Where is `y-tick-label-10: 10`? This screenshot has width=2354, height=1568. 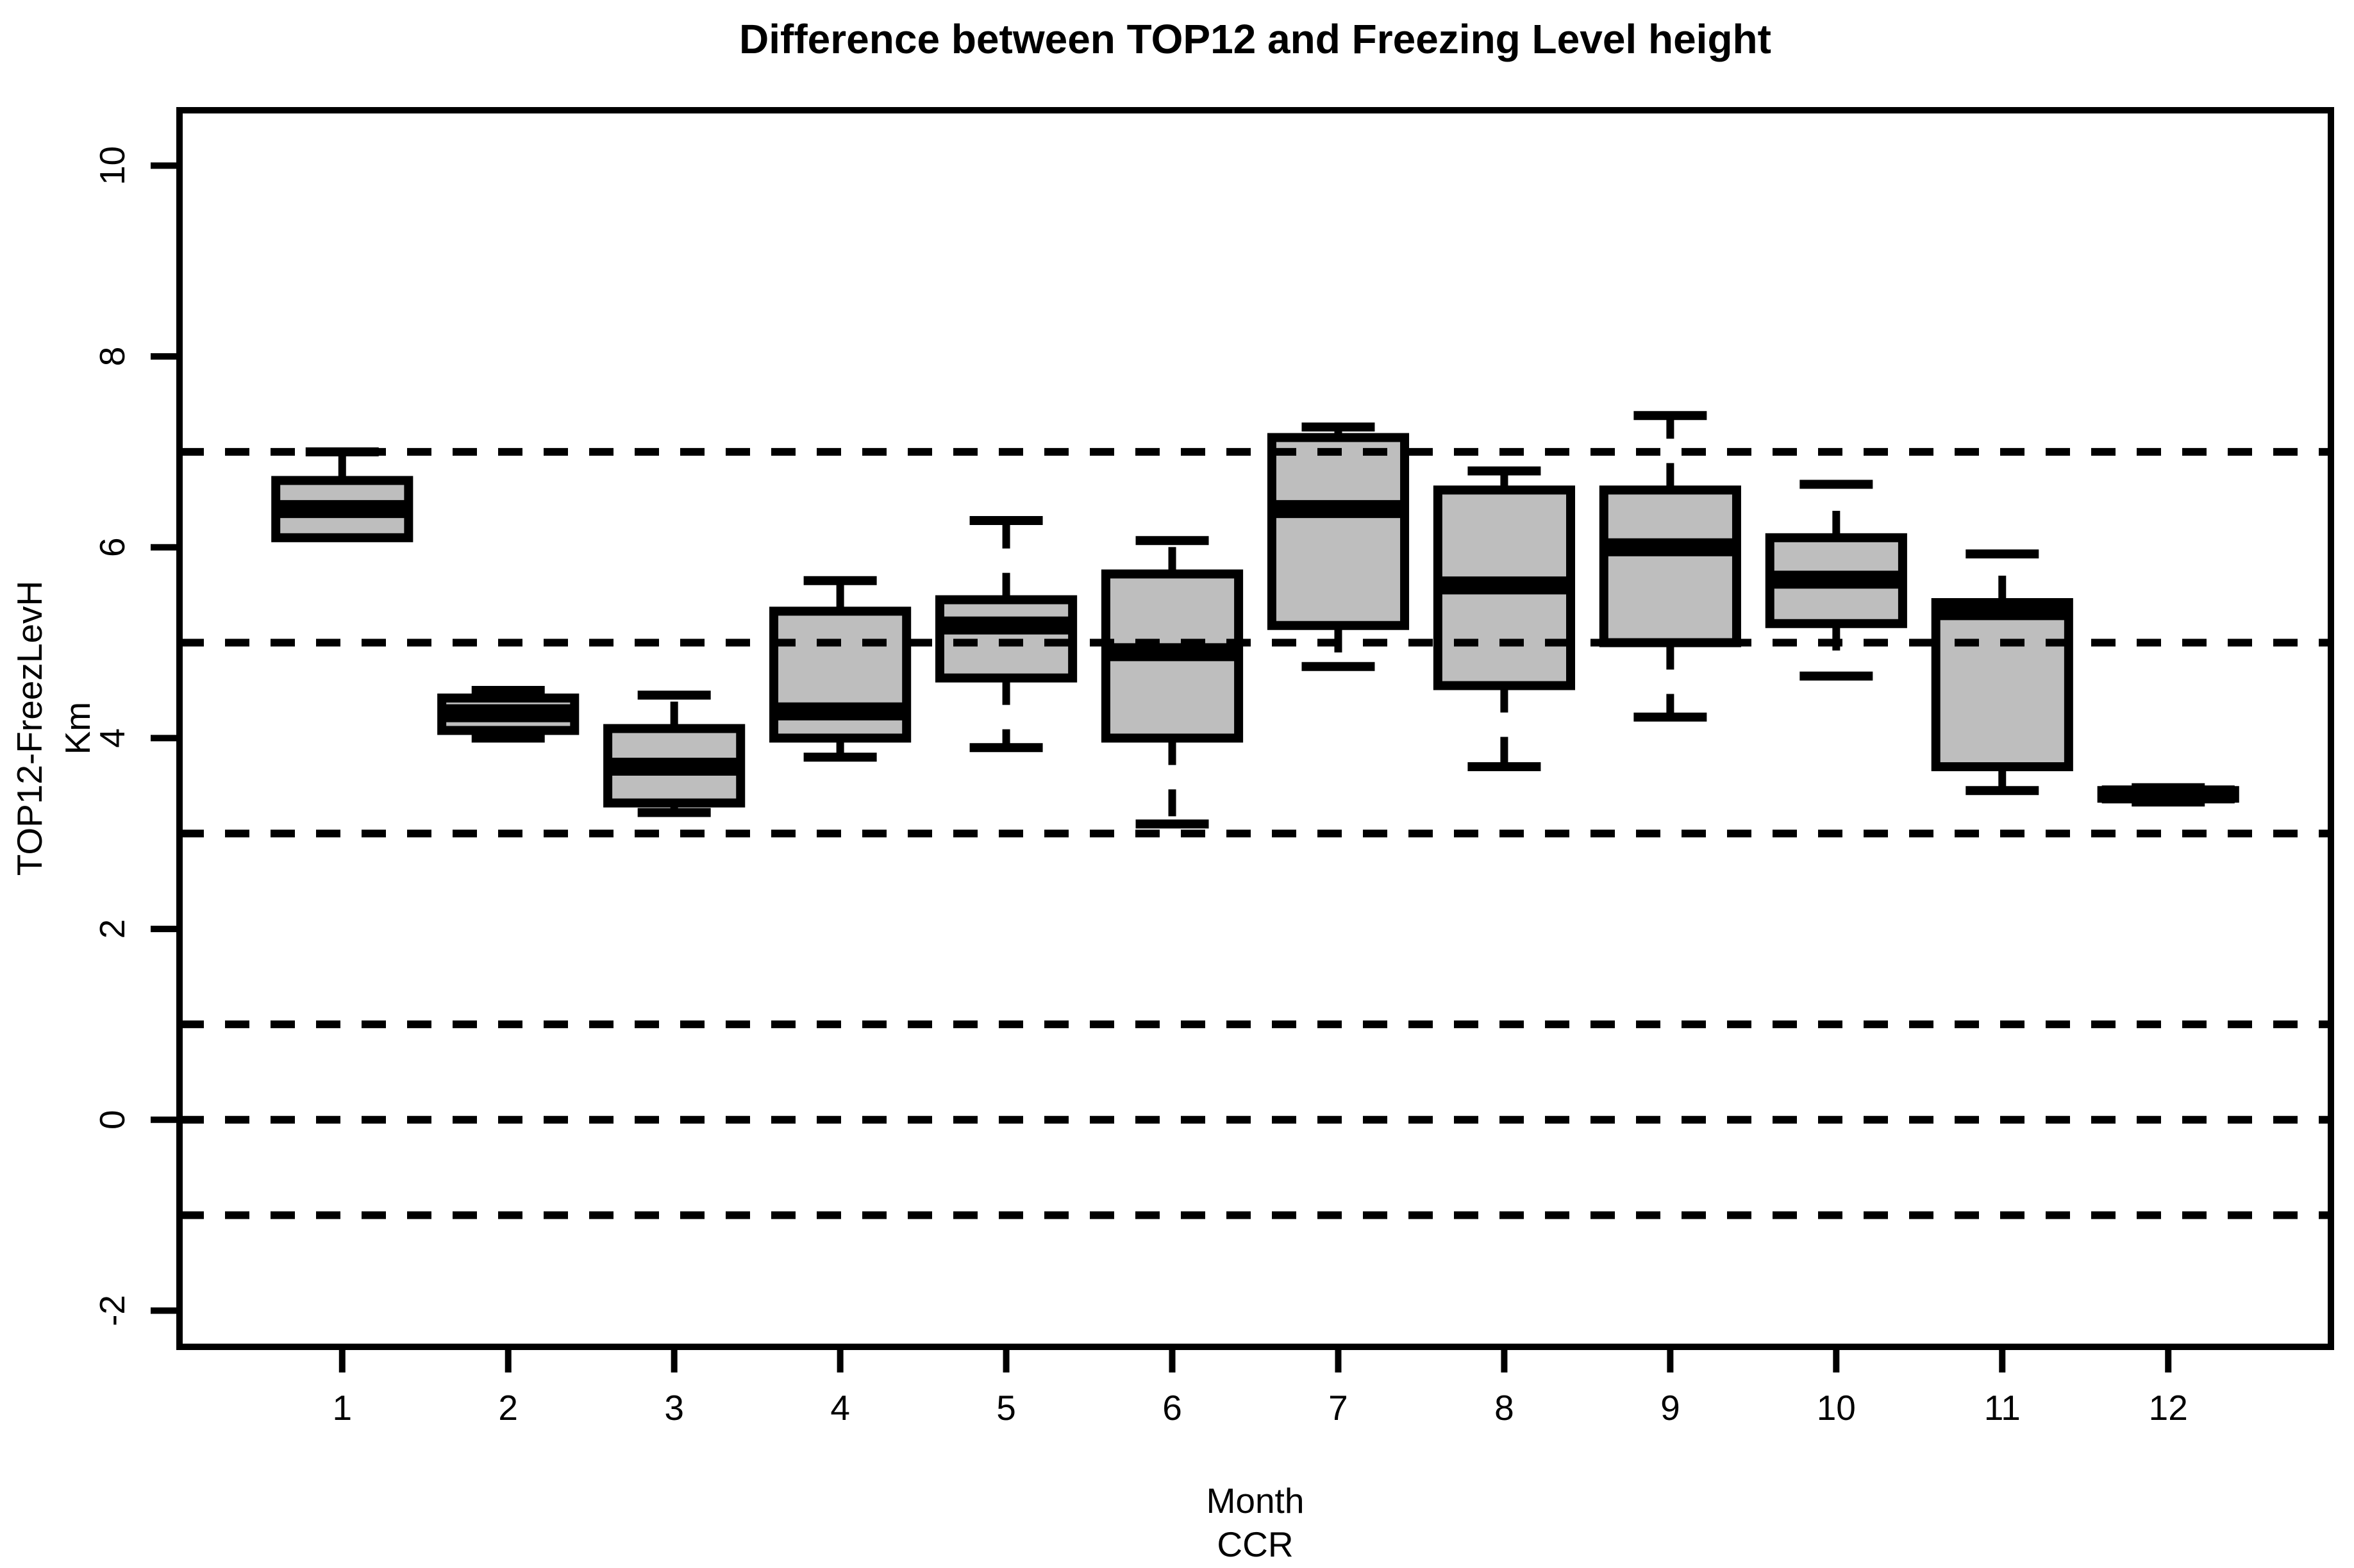 y-tick-label-10: 10 is located at coordinates (112, 165).